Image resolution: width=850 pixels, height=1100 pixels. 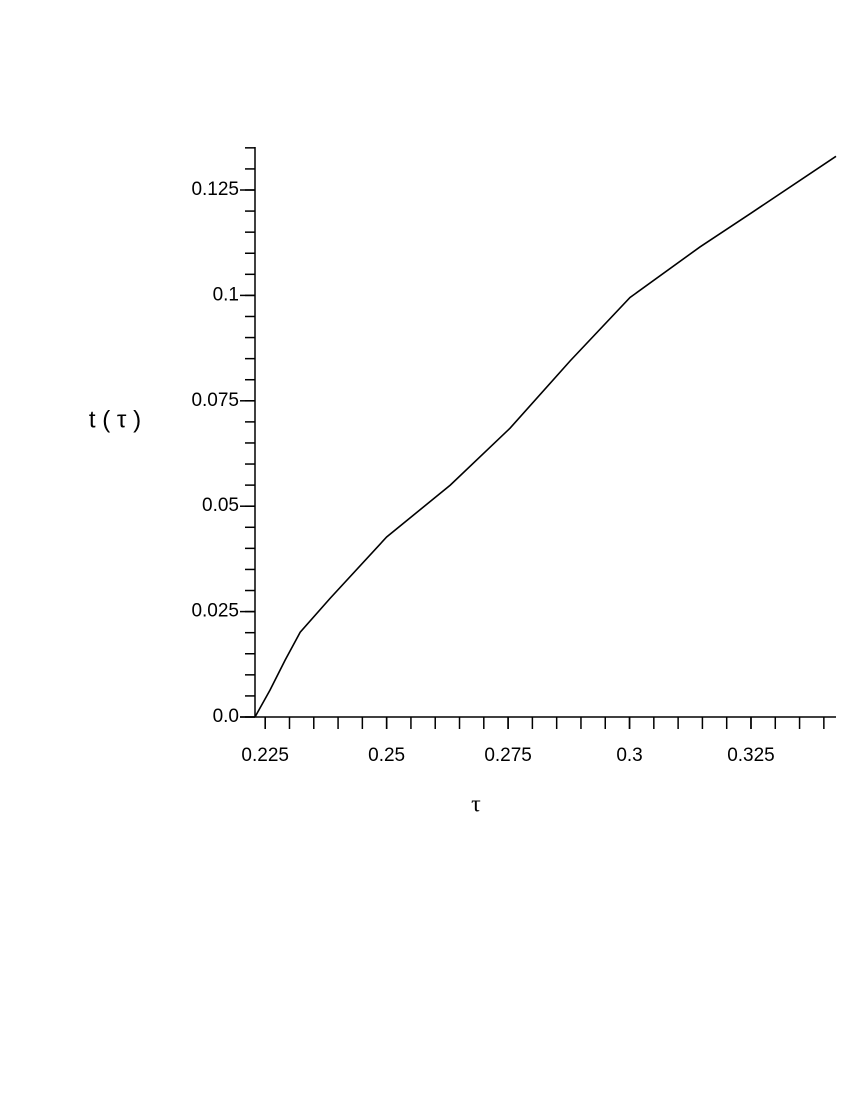 I want to click on y-tick-label: 0.1, so click(x=226, y=294).